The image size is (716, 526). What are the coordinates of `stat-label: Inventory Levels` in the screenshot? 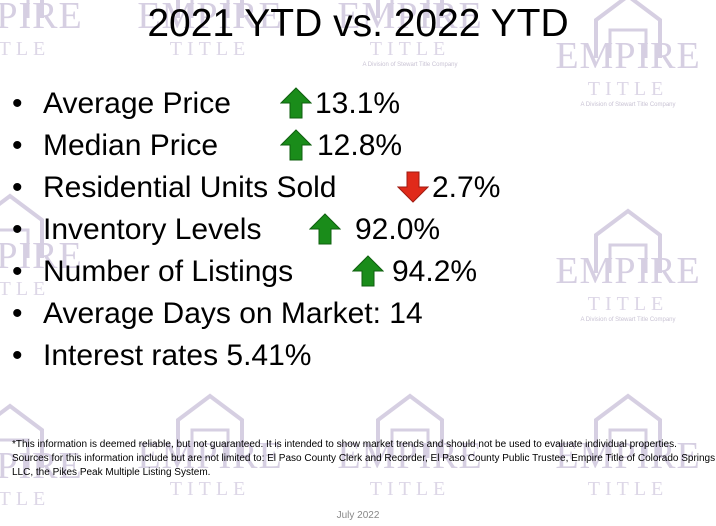 It's located at (152, 229).